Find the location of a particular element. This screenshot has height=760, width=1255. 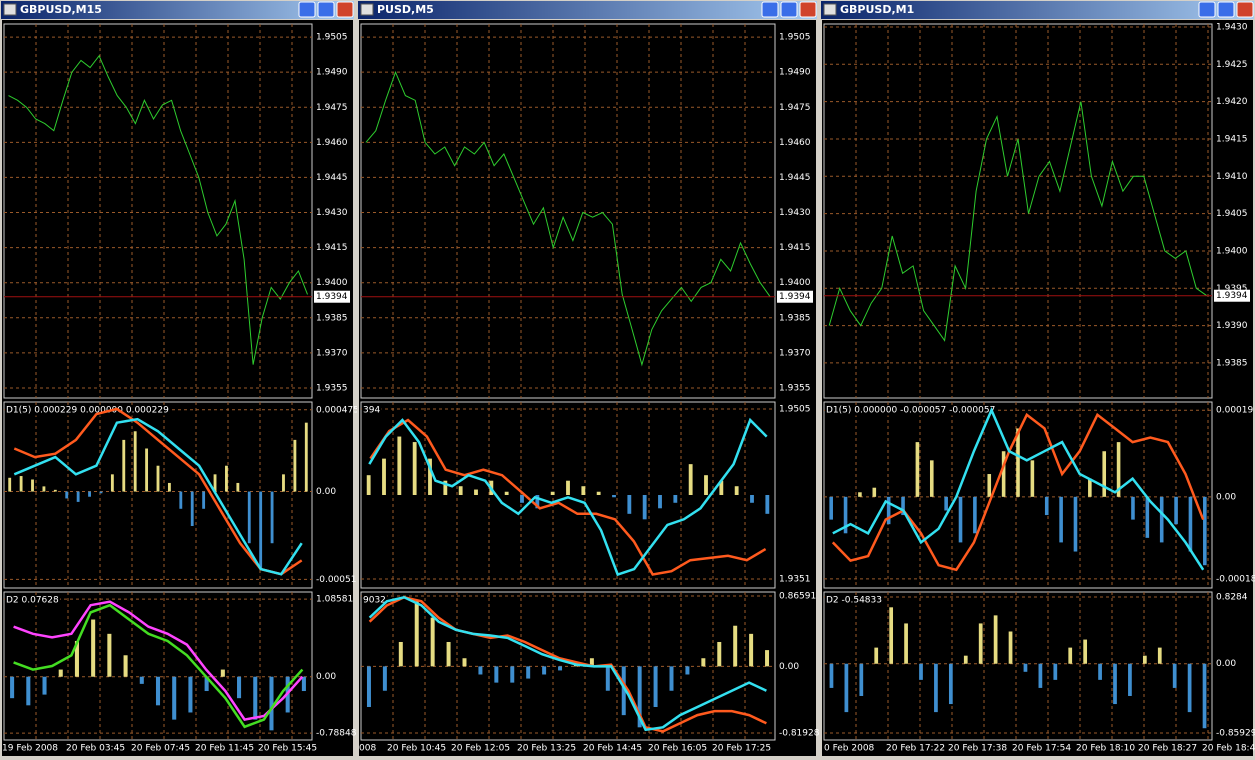

time-label: 0 Feb 2008 is located at coordinates (849, 749).